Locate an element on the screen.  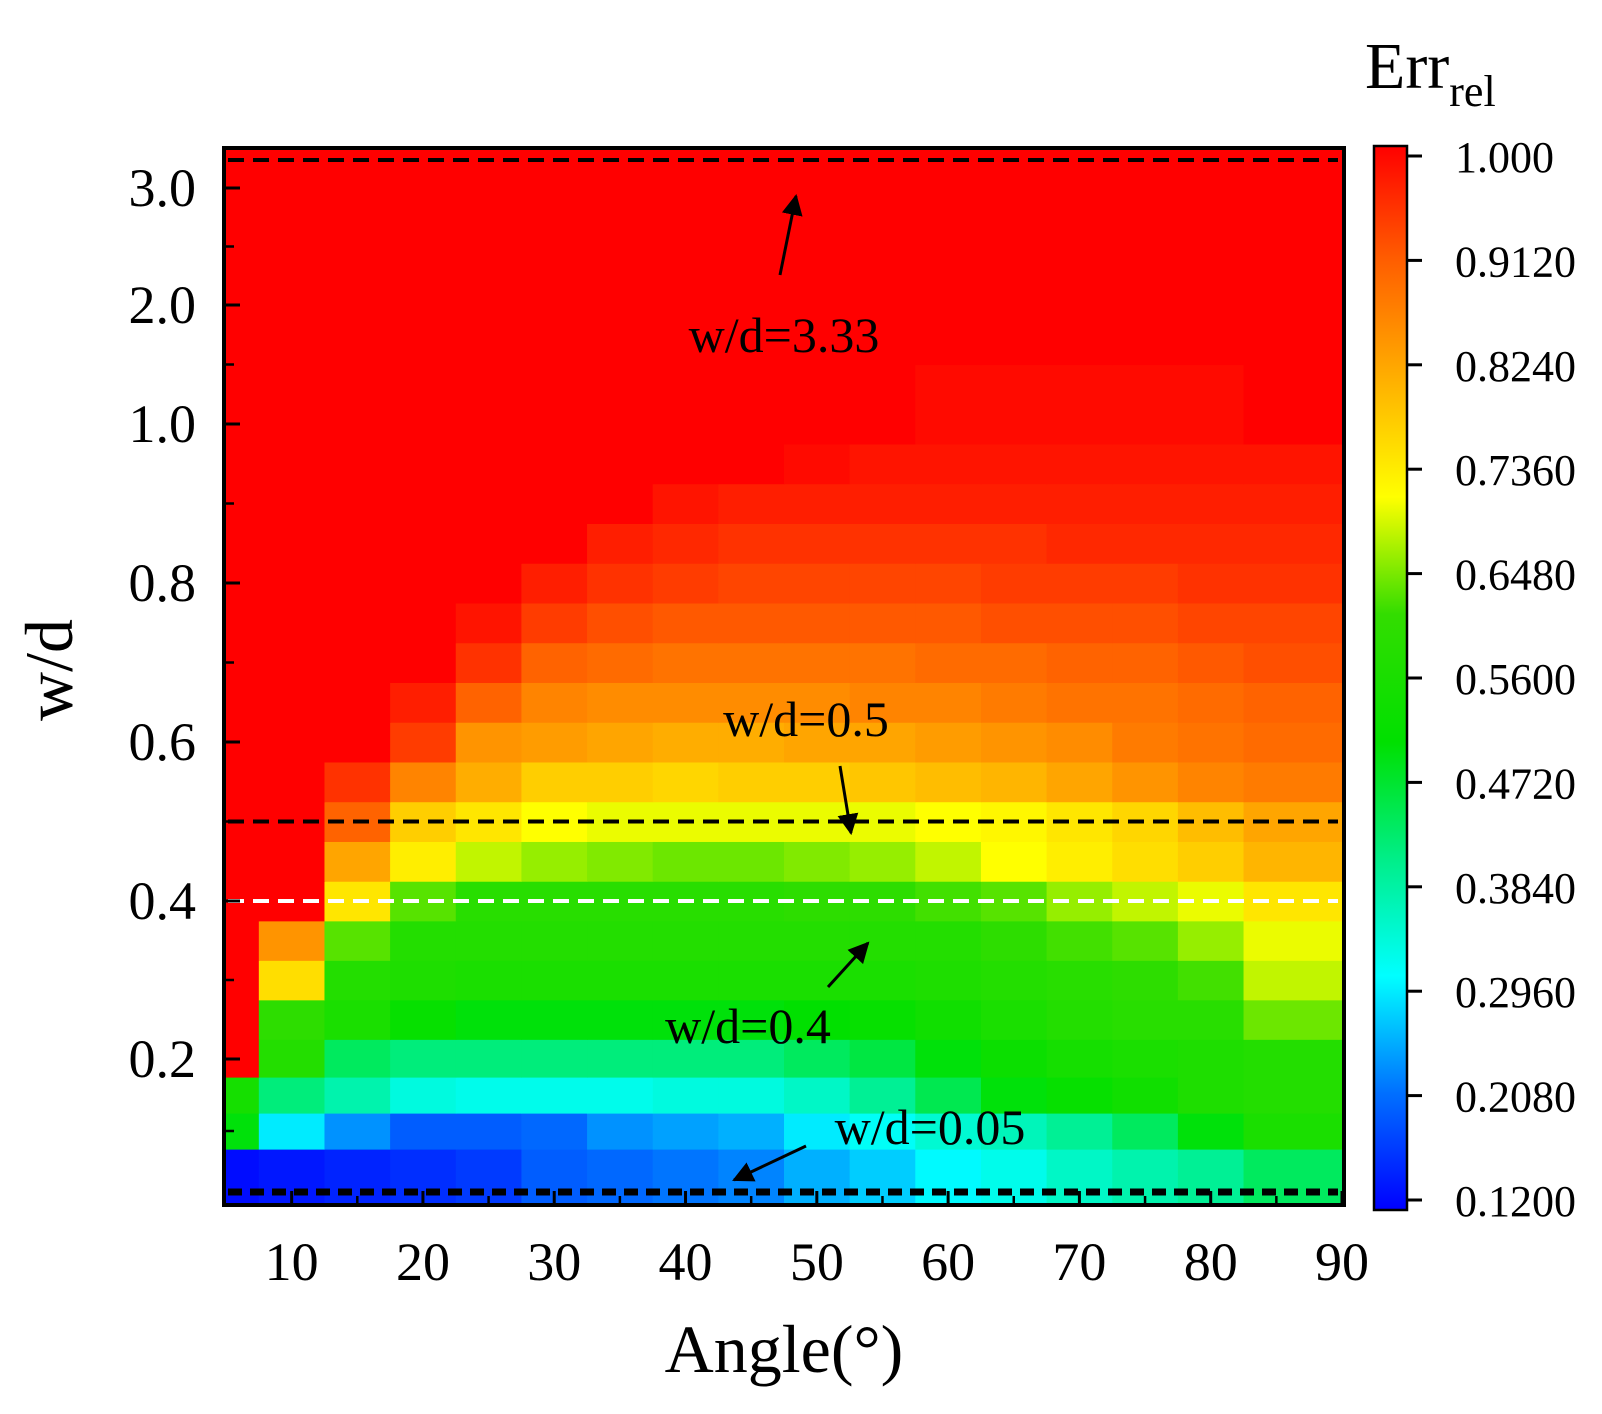
x-tick-label: 60 is located at coordinates (948, 1262).